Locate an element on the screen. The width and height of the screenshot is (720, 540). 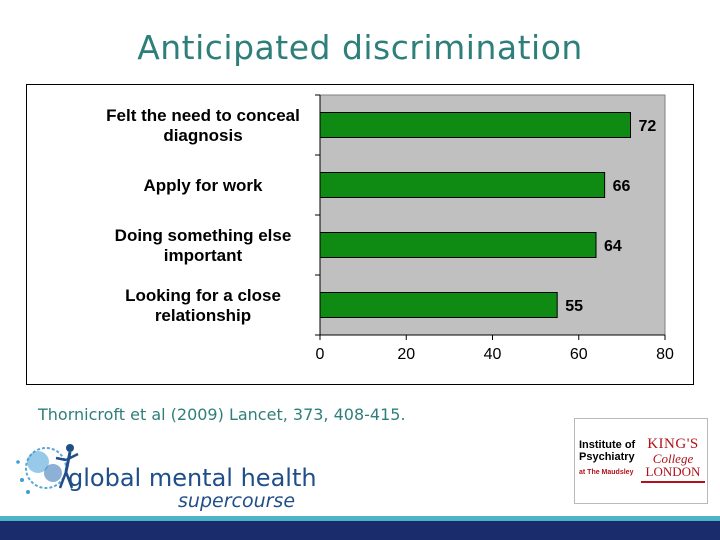
category-label: Apply for work is located at coordinates (203, 185).